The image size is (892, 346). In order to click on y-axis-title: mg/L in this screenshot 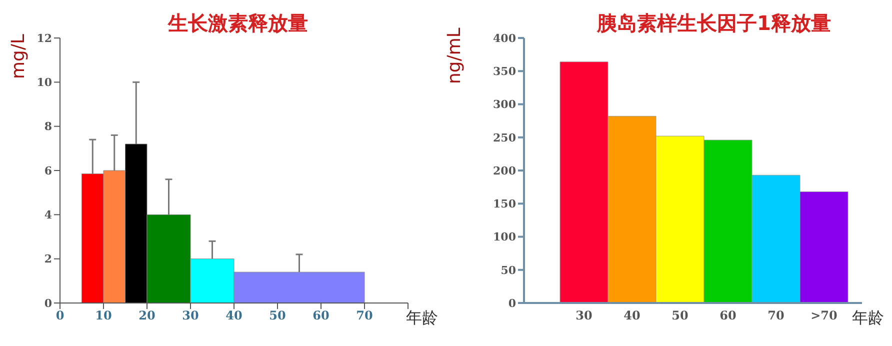, I will do `click(19, 56)`.